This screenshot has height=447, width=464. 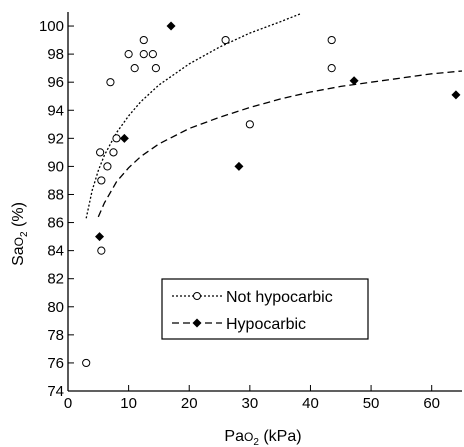 What do you see at coordinates (266, 324) in the screenshot?
I see `legend-label-hypocarbic: Hypocarbic` at bounding box center [266, 324].